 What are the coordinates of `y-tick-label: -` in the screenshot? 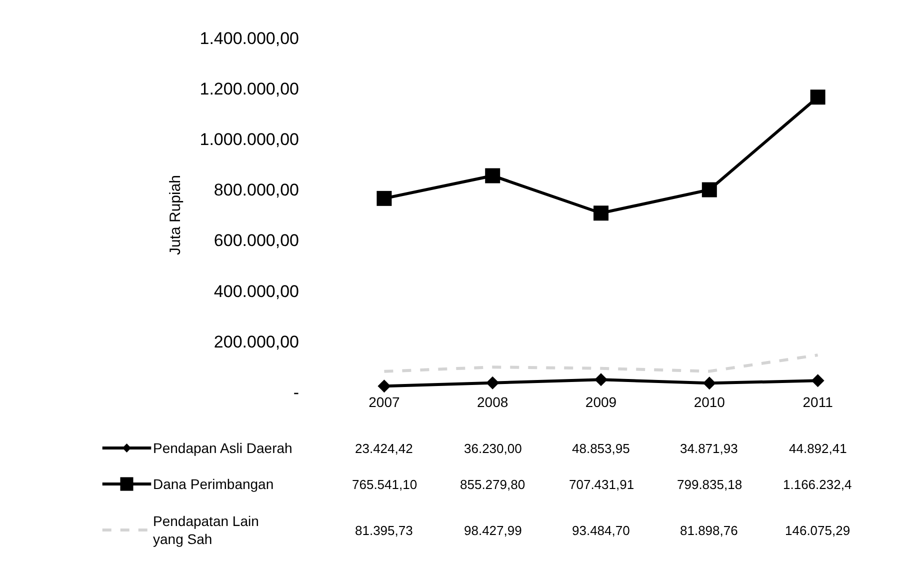 It's located at (296, 392).